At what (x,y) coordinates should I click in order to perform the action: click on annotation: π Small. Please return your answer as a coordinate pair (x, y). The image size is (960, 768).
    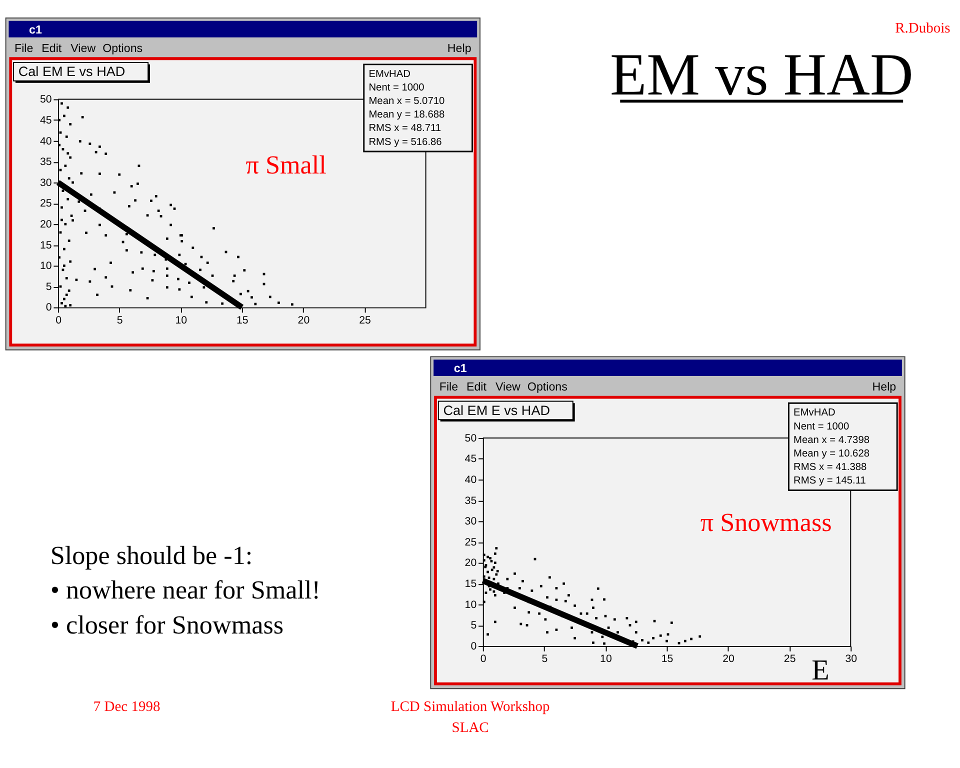
    Looking at the image, I should click on (286, 165).